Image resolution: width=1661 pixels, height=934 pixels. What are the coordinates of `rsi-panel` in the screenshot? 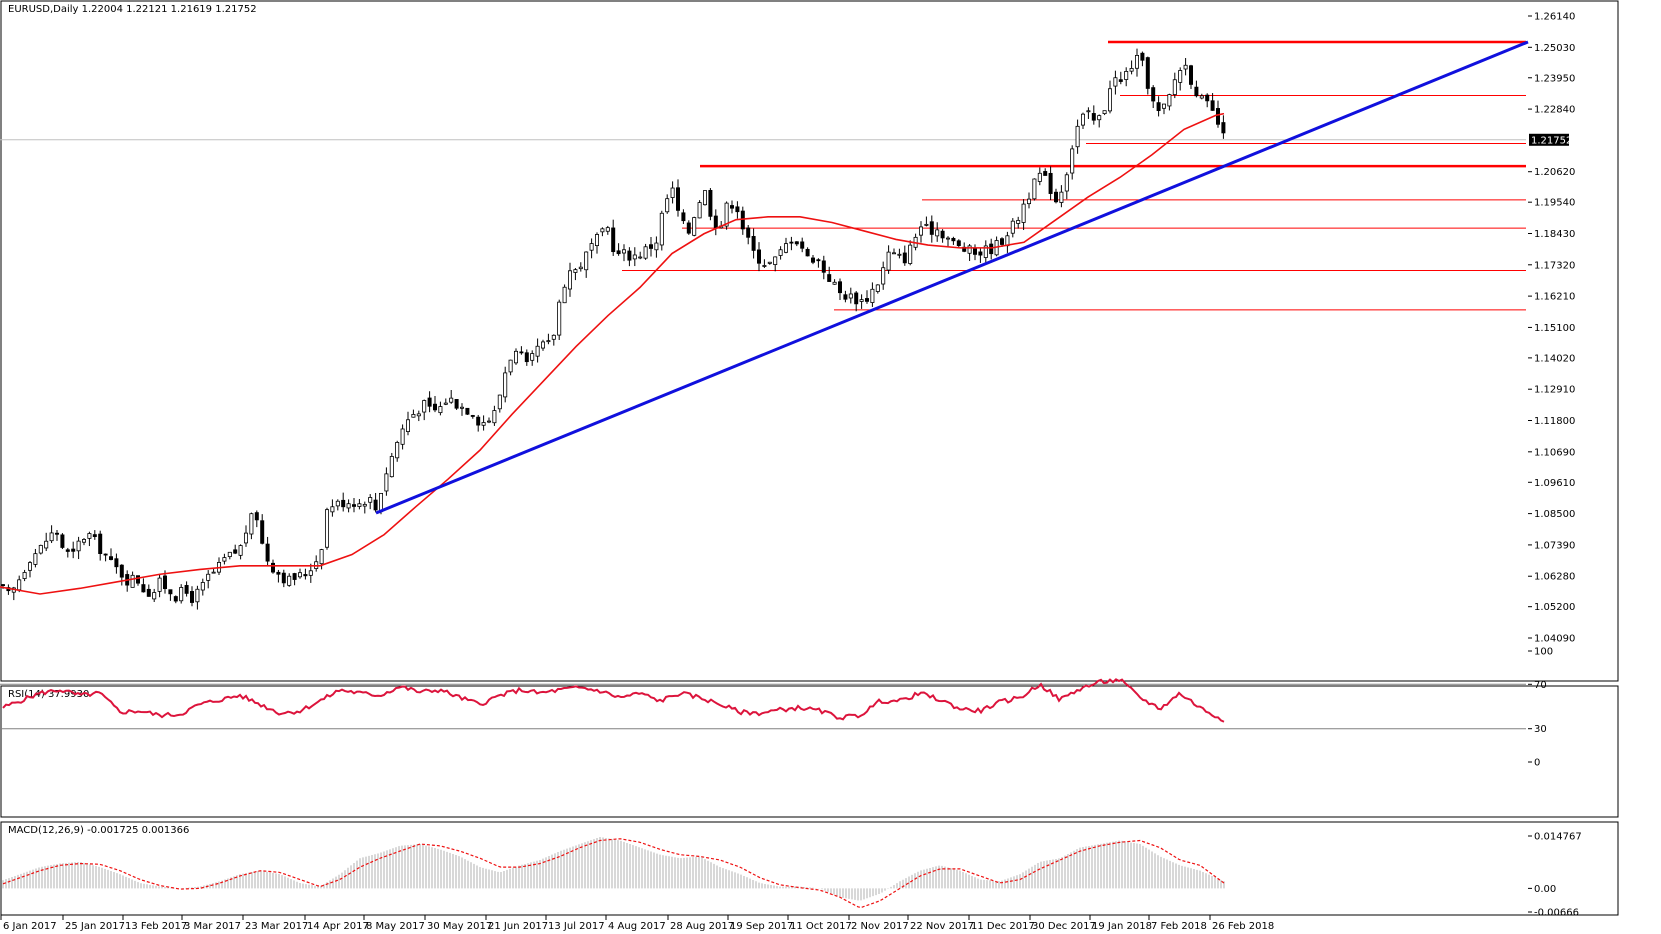 It's located at (809, 751).